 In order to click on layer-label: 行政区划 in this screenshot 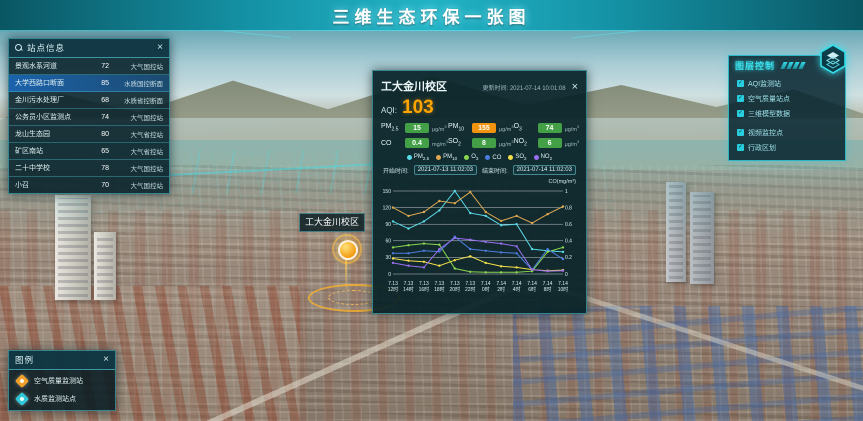, I will do `click(762, 148)`.